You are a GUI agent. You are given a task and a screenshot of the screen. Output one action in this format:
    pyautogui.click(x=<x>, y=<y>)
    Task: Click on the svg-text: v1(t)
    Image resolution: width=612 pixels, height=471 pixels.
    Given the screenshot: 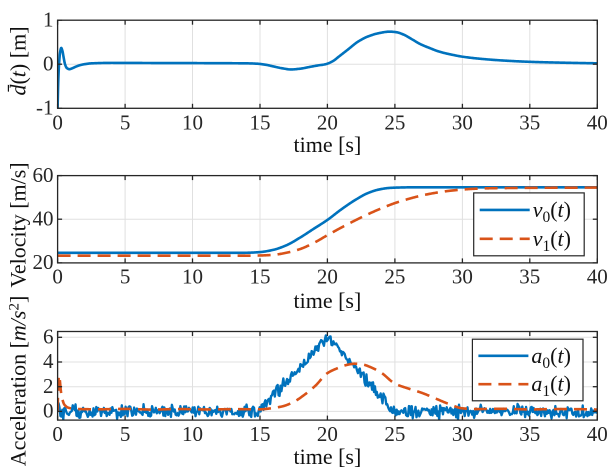 What is the action you would take?
    pyautogui.click(x=552, y=240)
    